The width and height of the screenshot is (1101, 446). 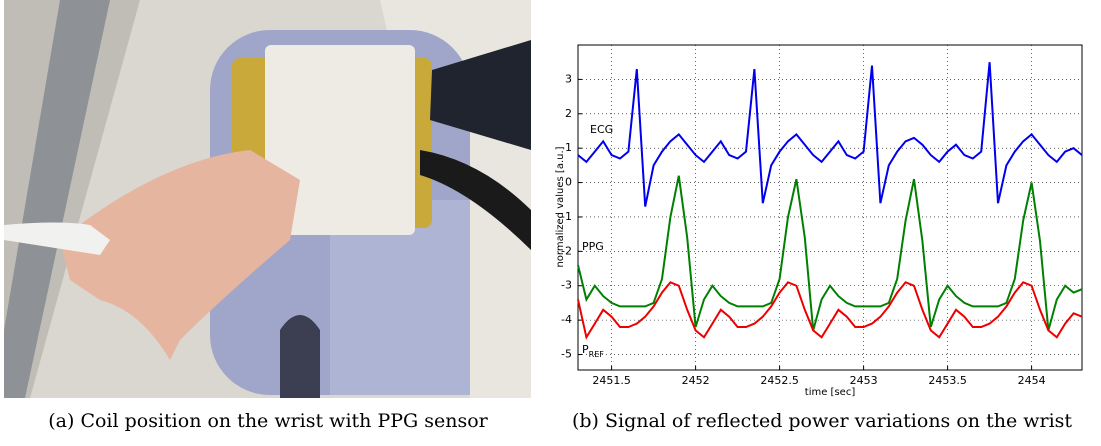 What do you see at coordinates (568, 113) in the screenshot?
I see `y-tick-label: 2` at bounding box center [568, 113].